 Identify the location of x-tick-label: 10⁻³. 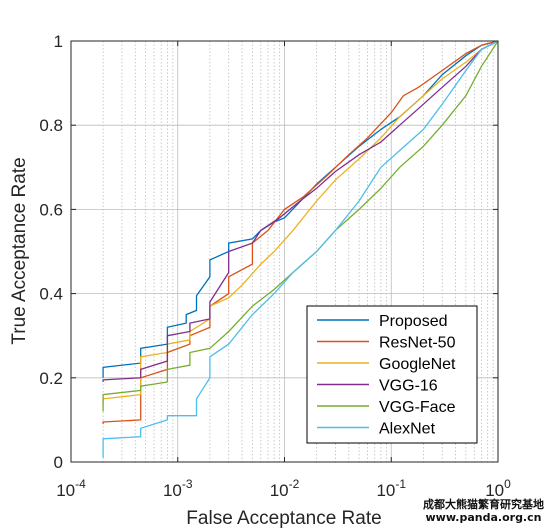
(178, 488).